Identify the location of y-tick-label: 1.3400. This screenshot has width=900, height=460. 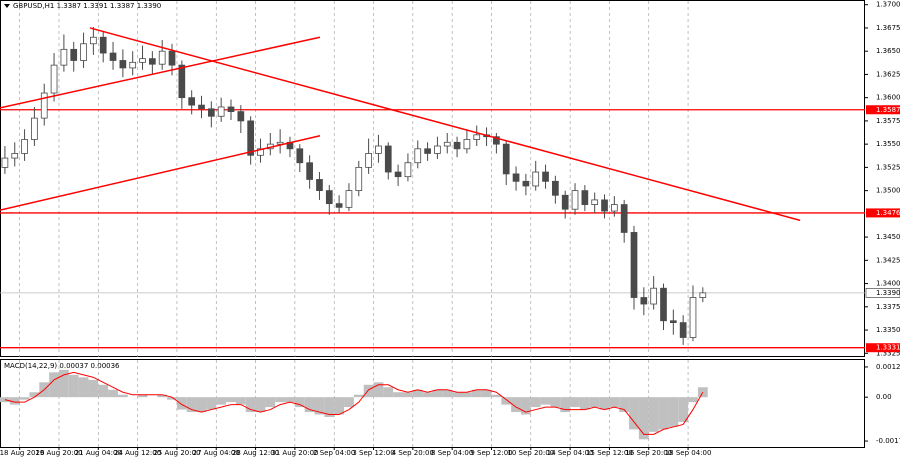
(888, 284).